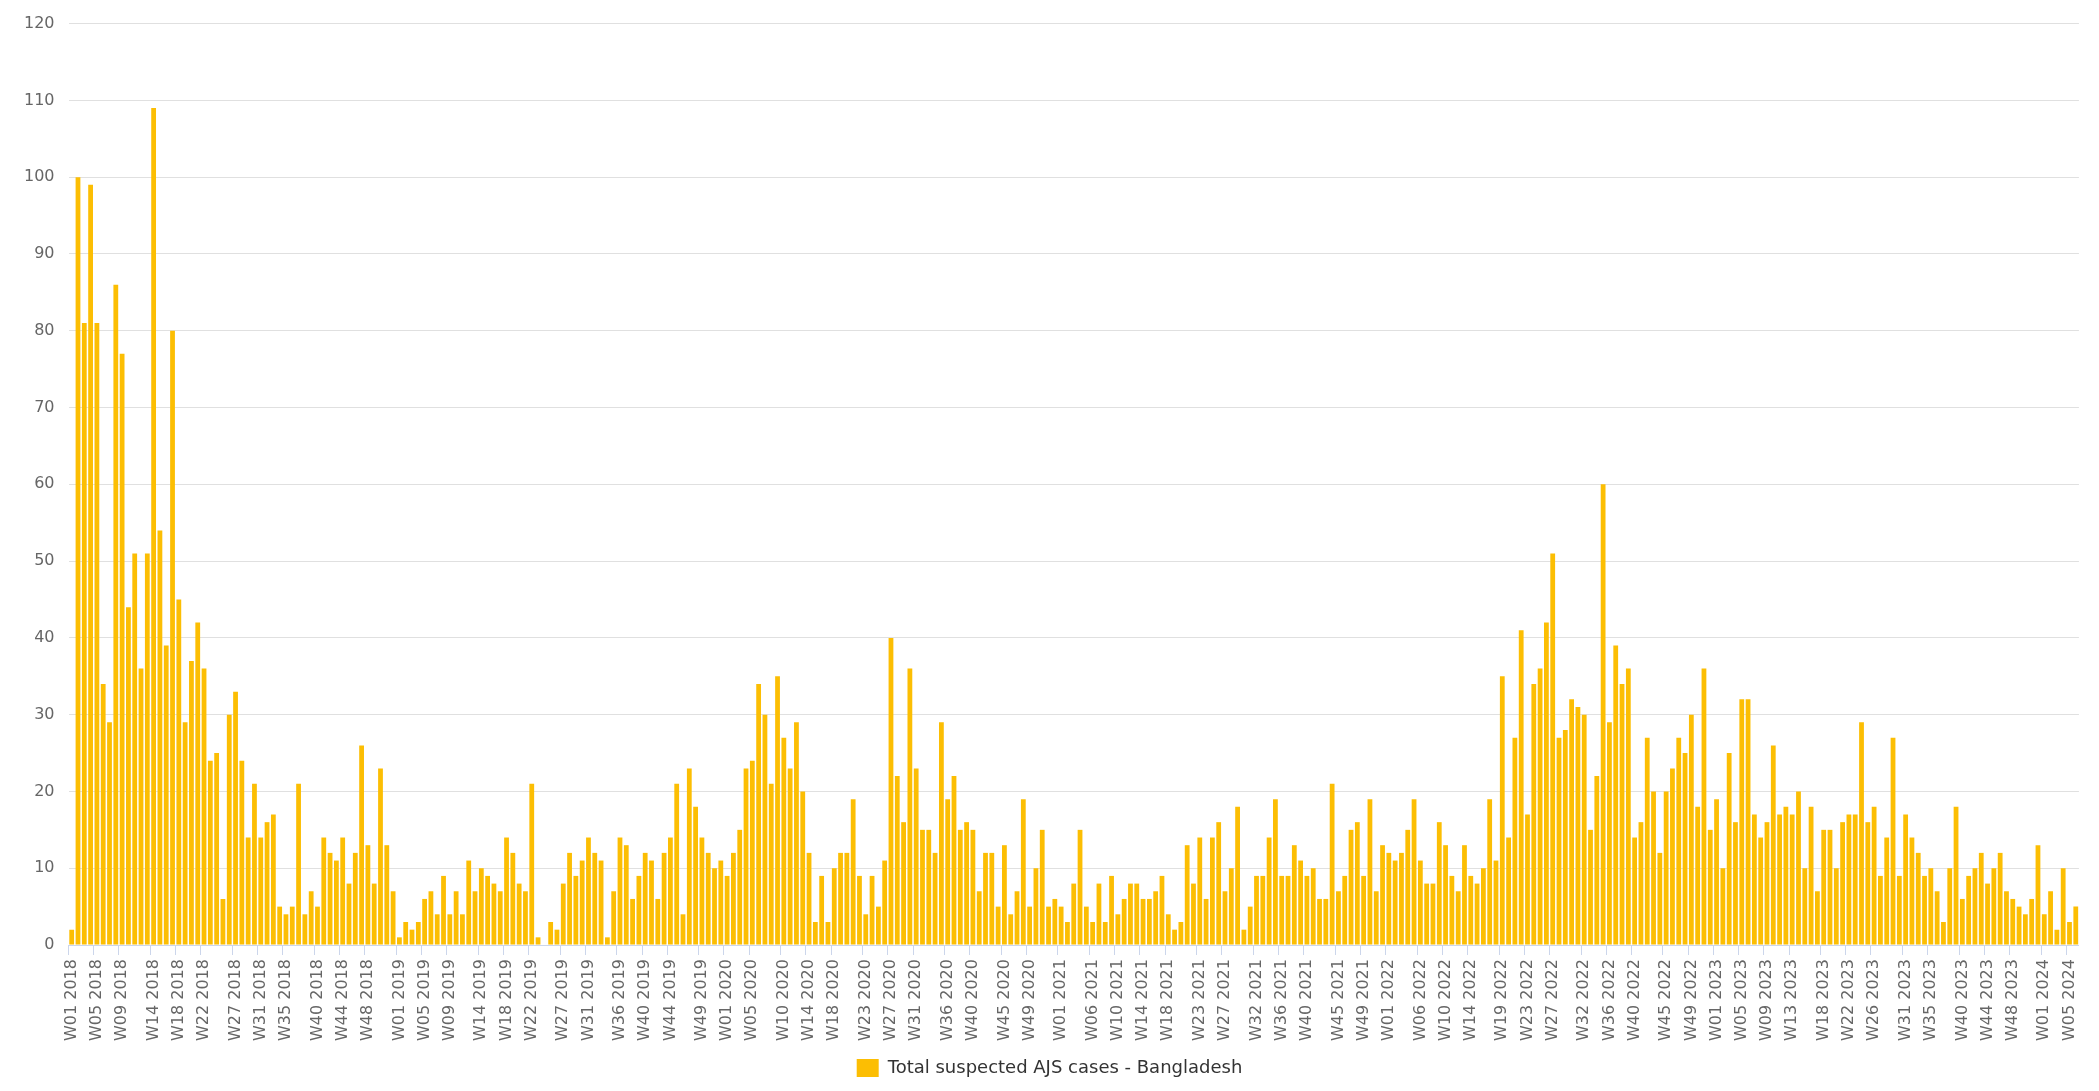 This screenshot has width=2099, height=1091. I want to click on x-tick-label: W14 2021, so click(1142, 1000).